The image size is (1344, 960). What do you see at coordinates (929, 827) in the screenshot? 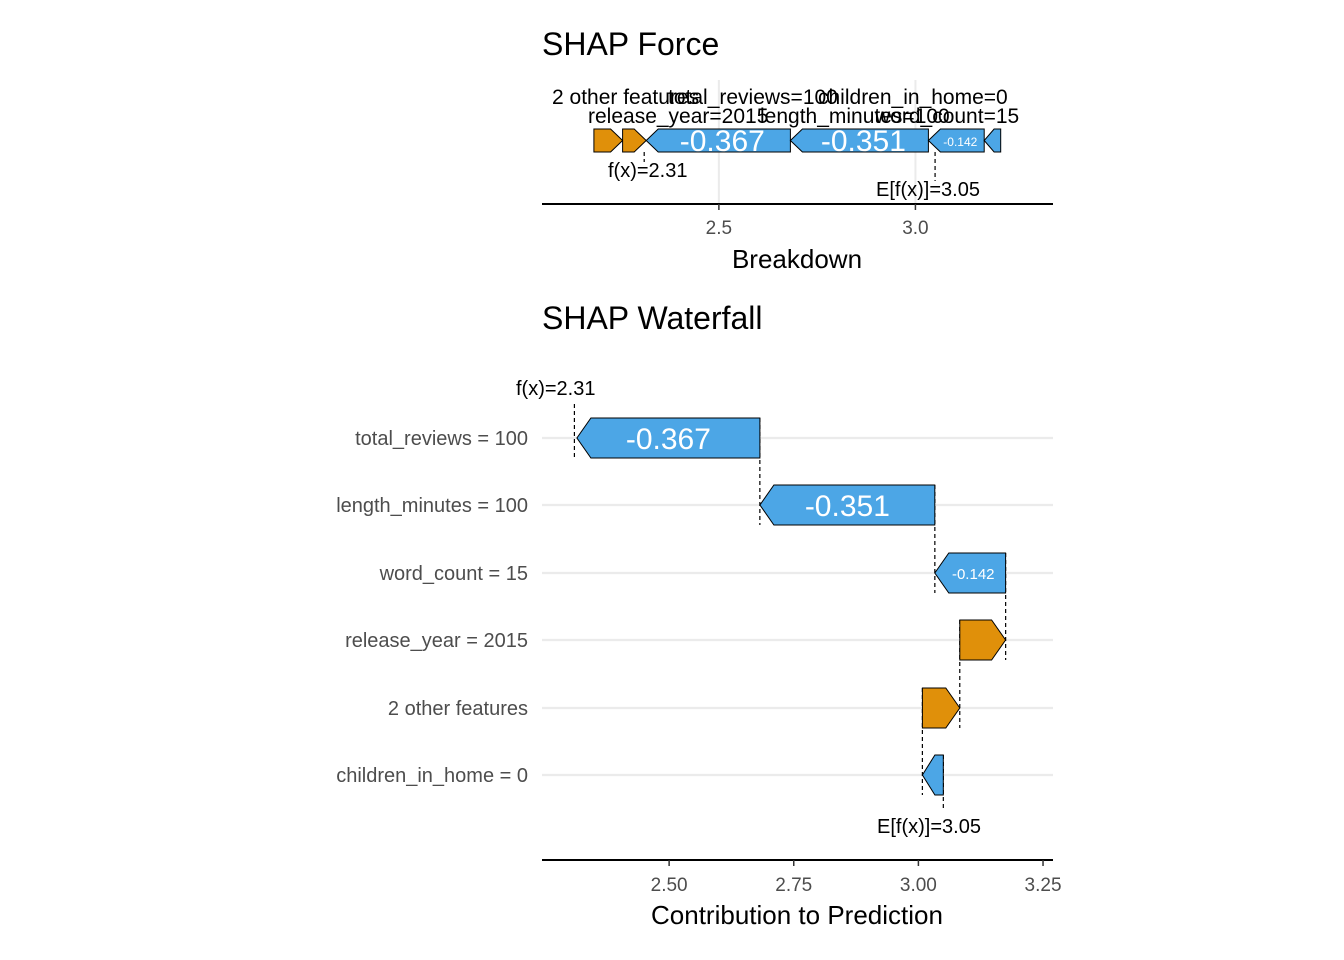
I see `waterfall-efx-label: E[f(x)]=3.05` at bounding box center [929, 827].